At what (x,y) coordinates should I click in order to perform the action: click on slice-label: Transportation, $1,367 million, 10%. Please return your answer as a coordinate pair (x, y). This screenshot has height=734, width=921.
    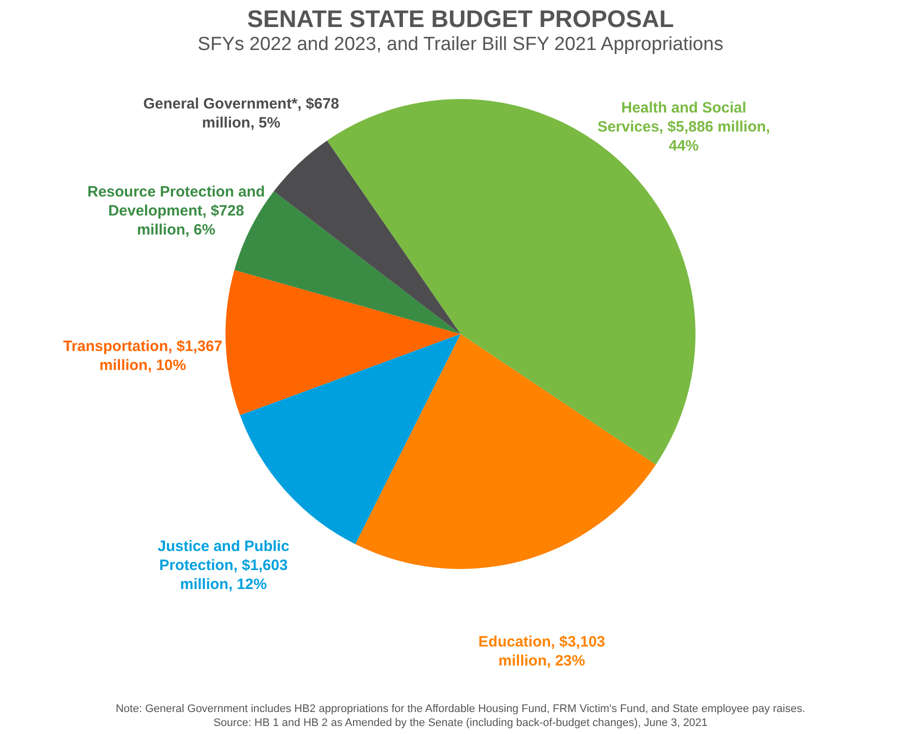
    Looking at the image, I should click on (142, 356).